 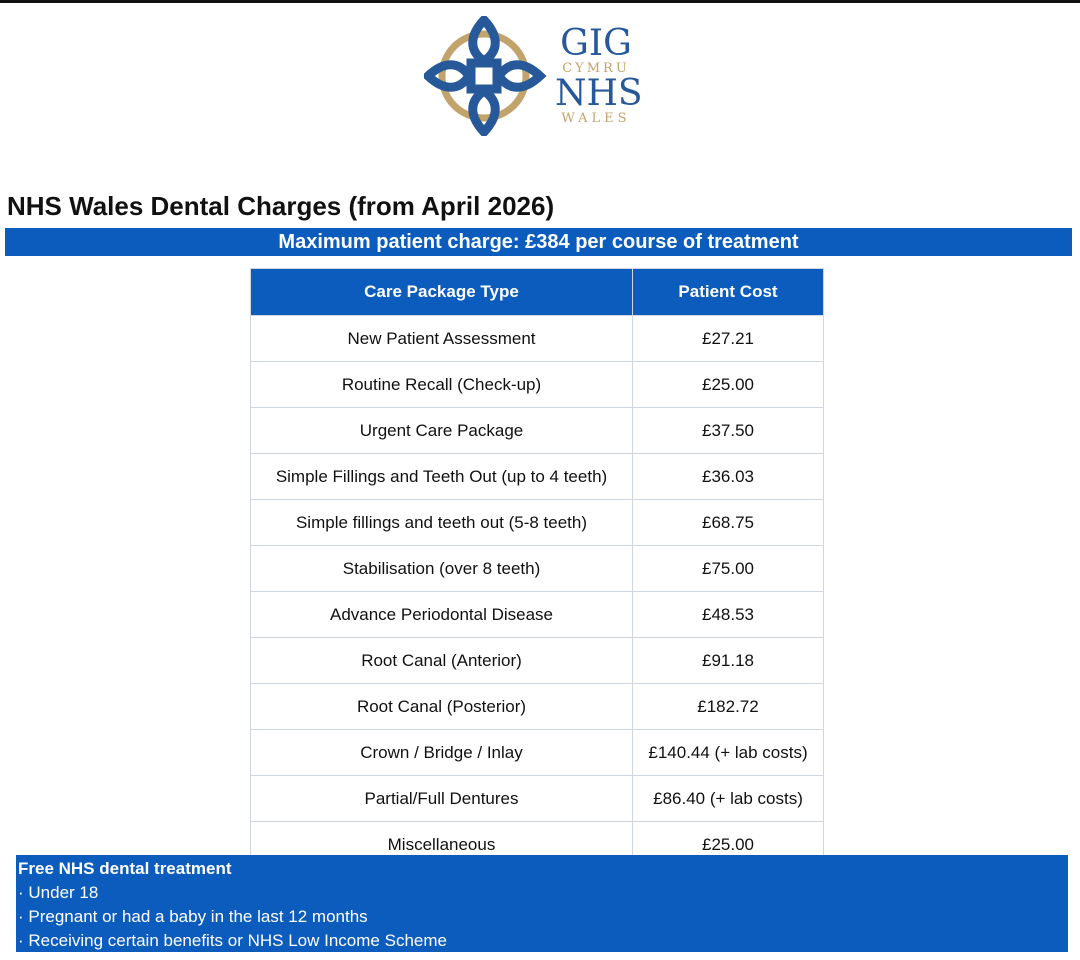 What do you see at coordinates (728, 292) in the screenshot?
I see `header-patient-cost: Patient Cost` at bounding box center [728, 292].